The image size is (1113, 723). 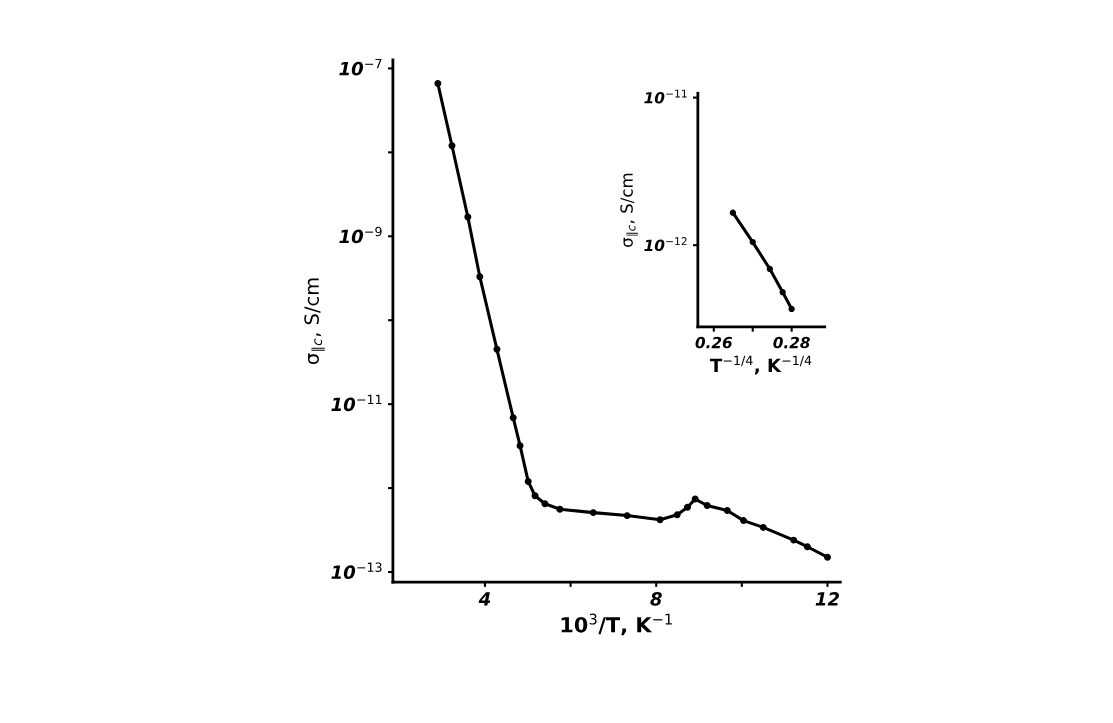 I want to click on y-tick-label: 10$^{−7}$, so click(x=360, y=67).